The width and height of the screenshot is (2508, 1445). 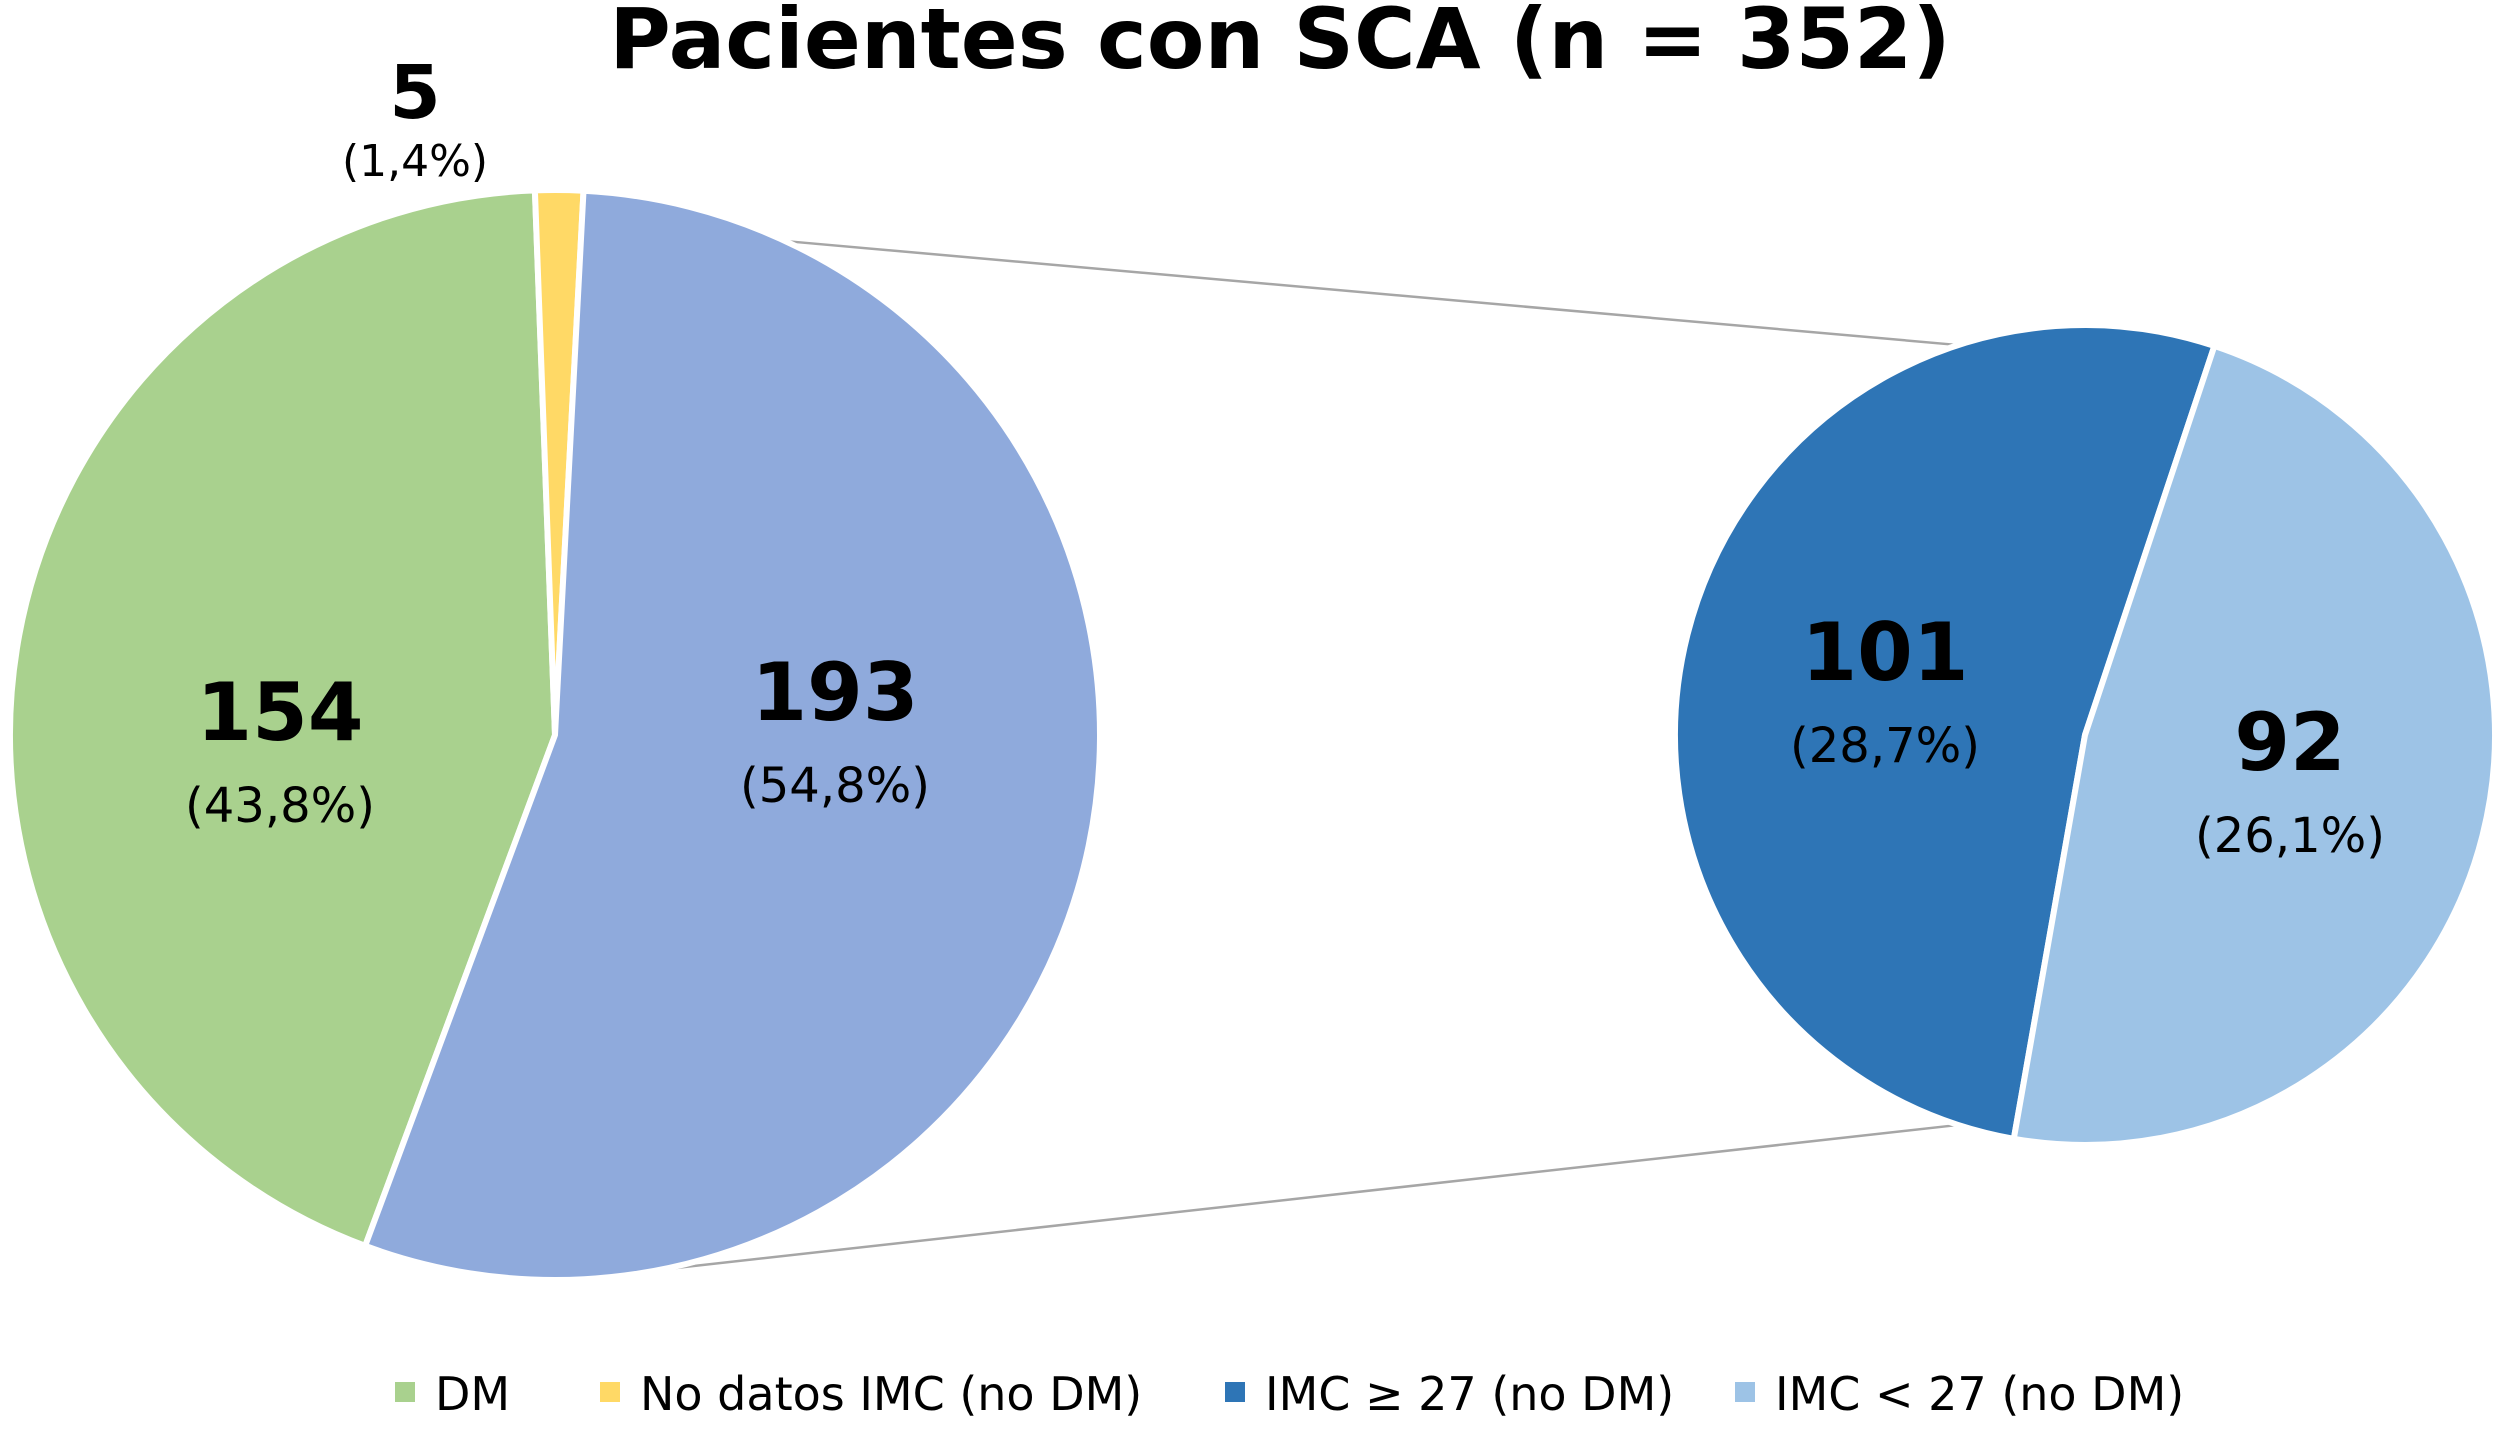 I want to click on sub-pie-labels: 101 (28,7%) 92 (26,1%), so click(x=2087, y=735).